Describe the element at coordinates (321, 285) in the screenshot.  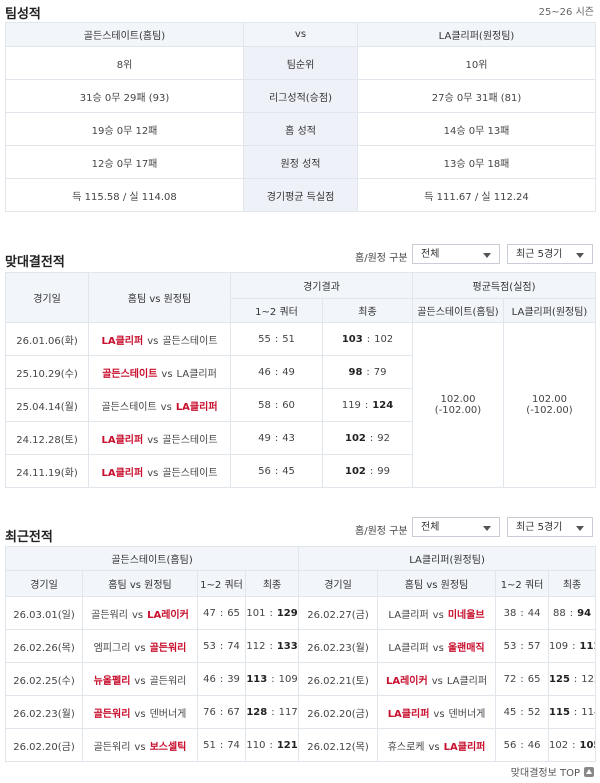
I see `header-cell: 경기결과` at that location.